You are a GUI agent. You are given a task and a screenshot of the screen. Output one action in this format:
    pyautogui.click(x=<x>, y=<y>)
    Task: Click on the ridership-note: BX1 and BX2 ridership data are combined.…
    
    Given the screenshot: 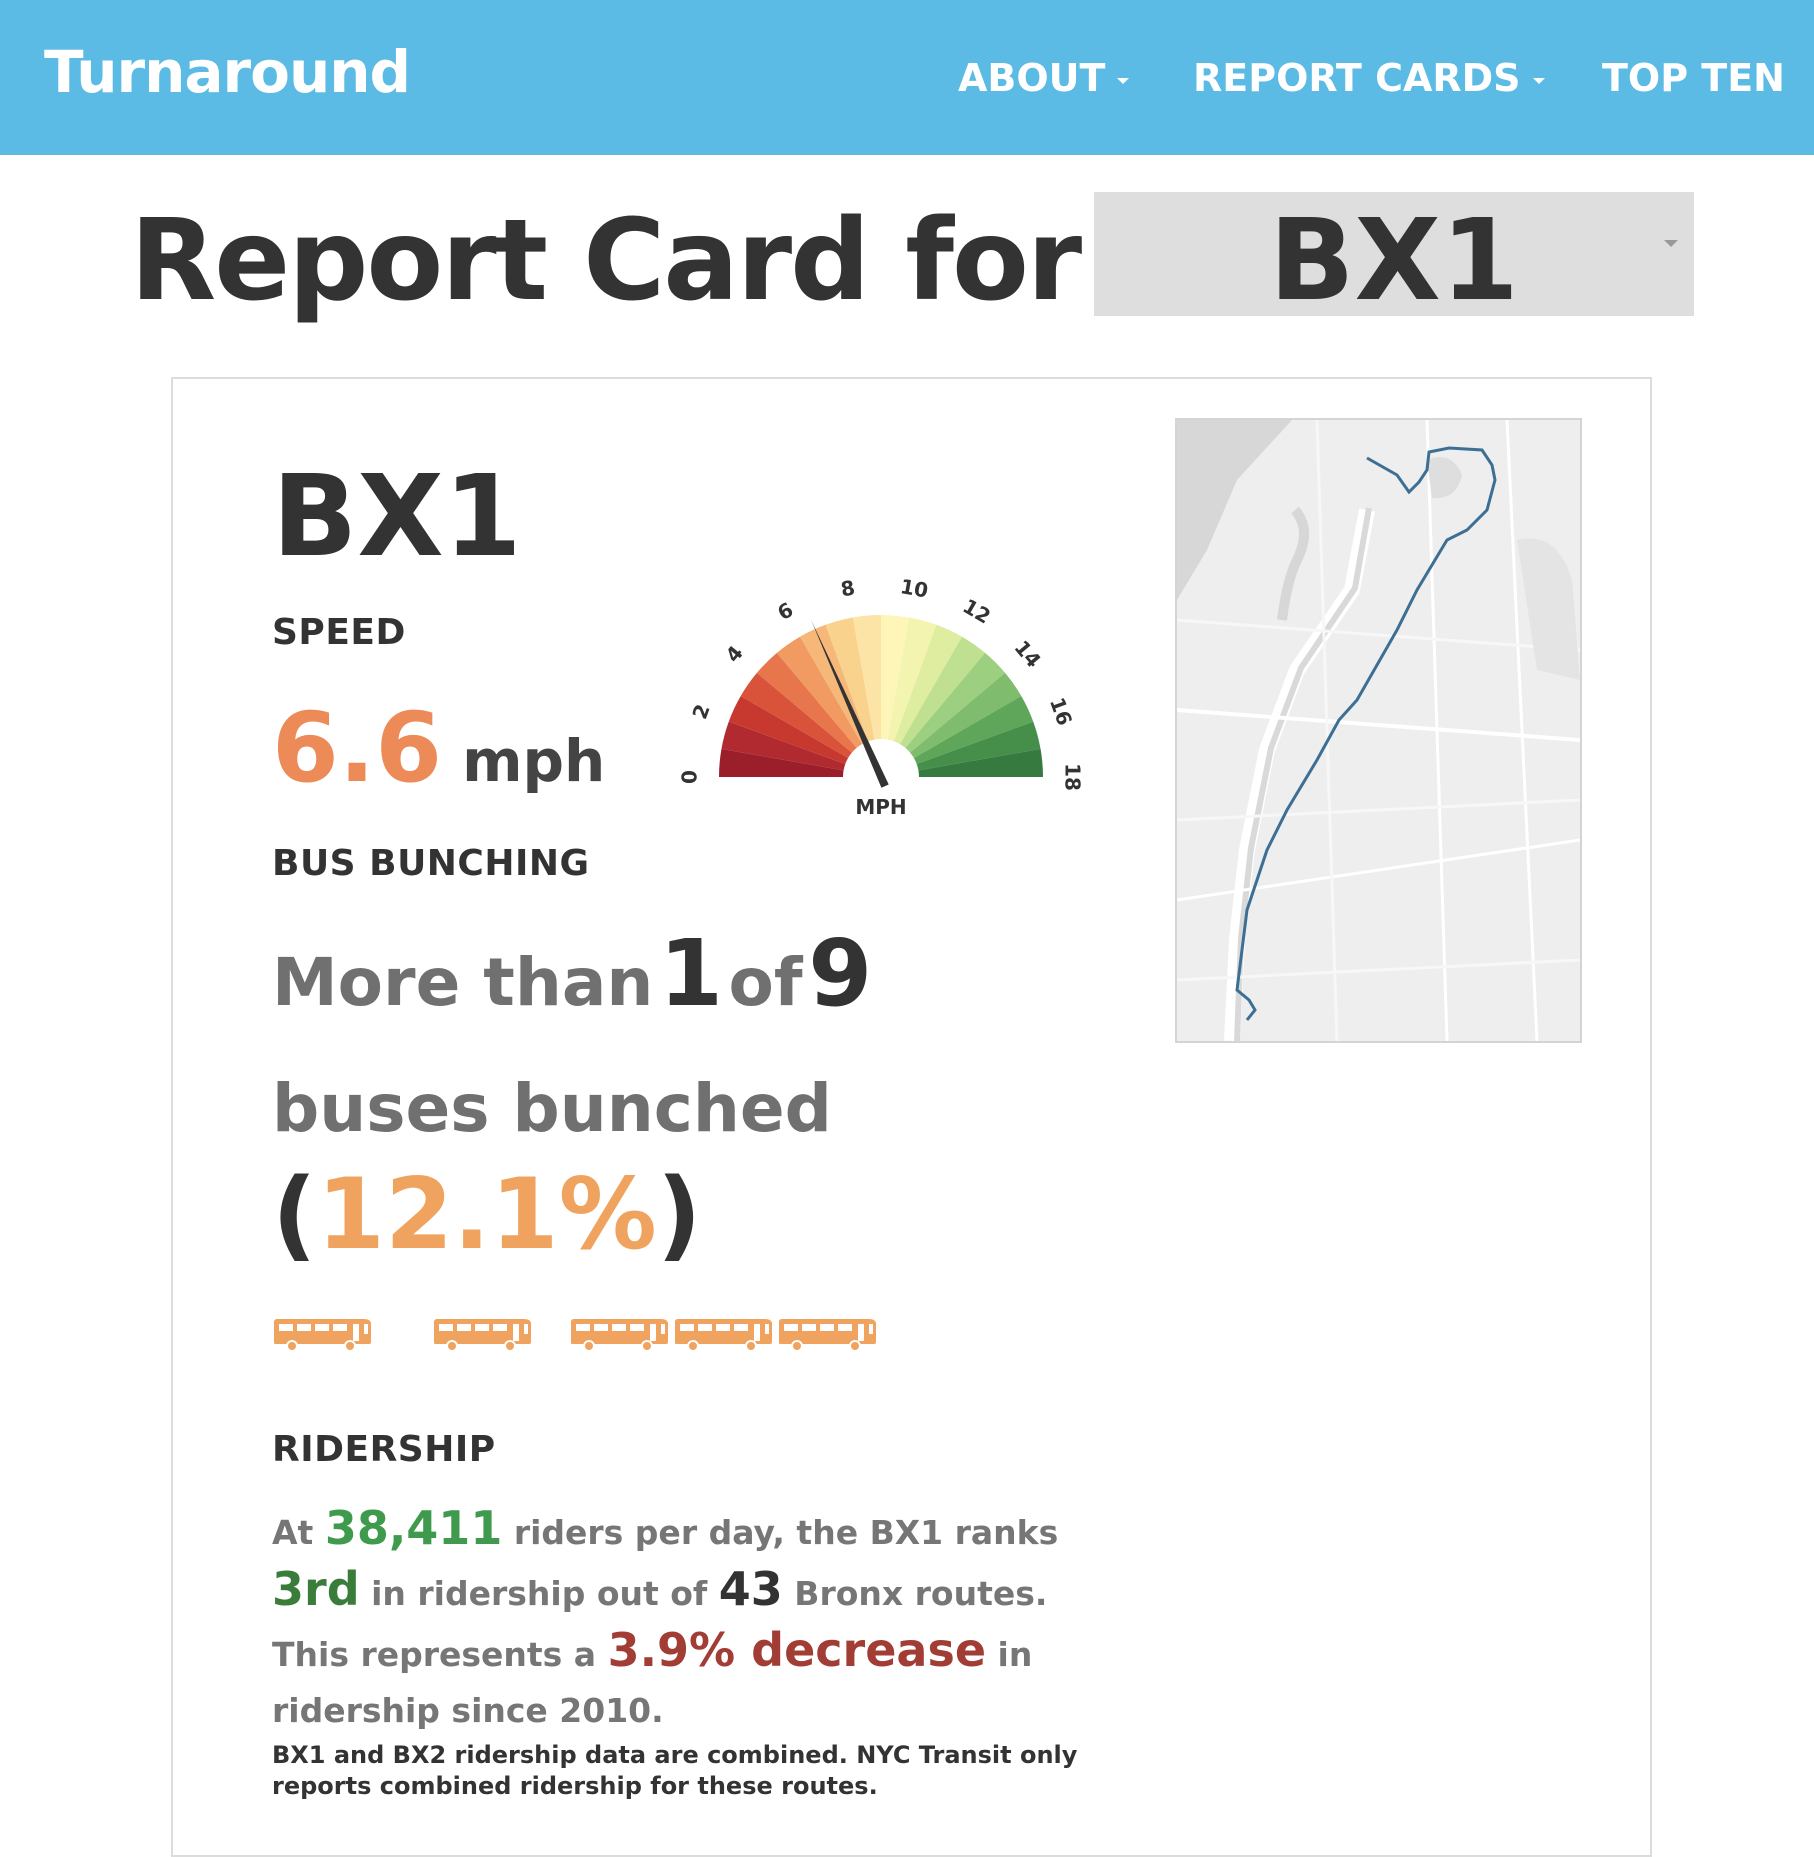 What is the action you would take?
    pyautogui.click(x=675, y=1770)
    